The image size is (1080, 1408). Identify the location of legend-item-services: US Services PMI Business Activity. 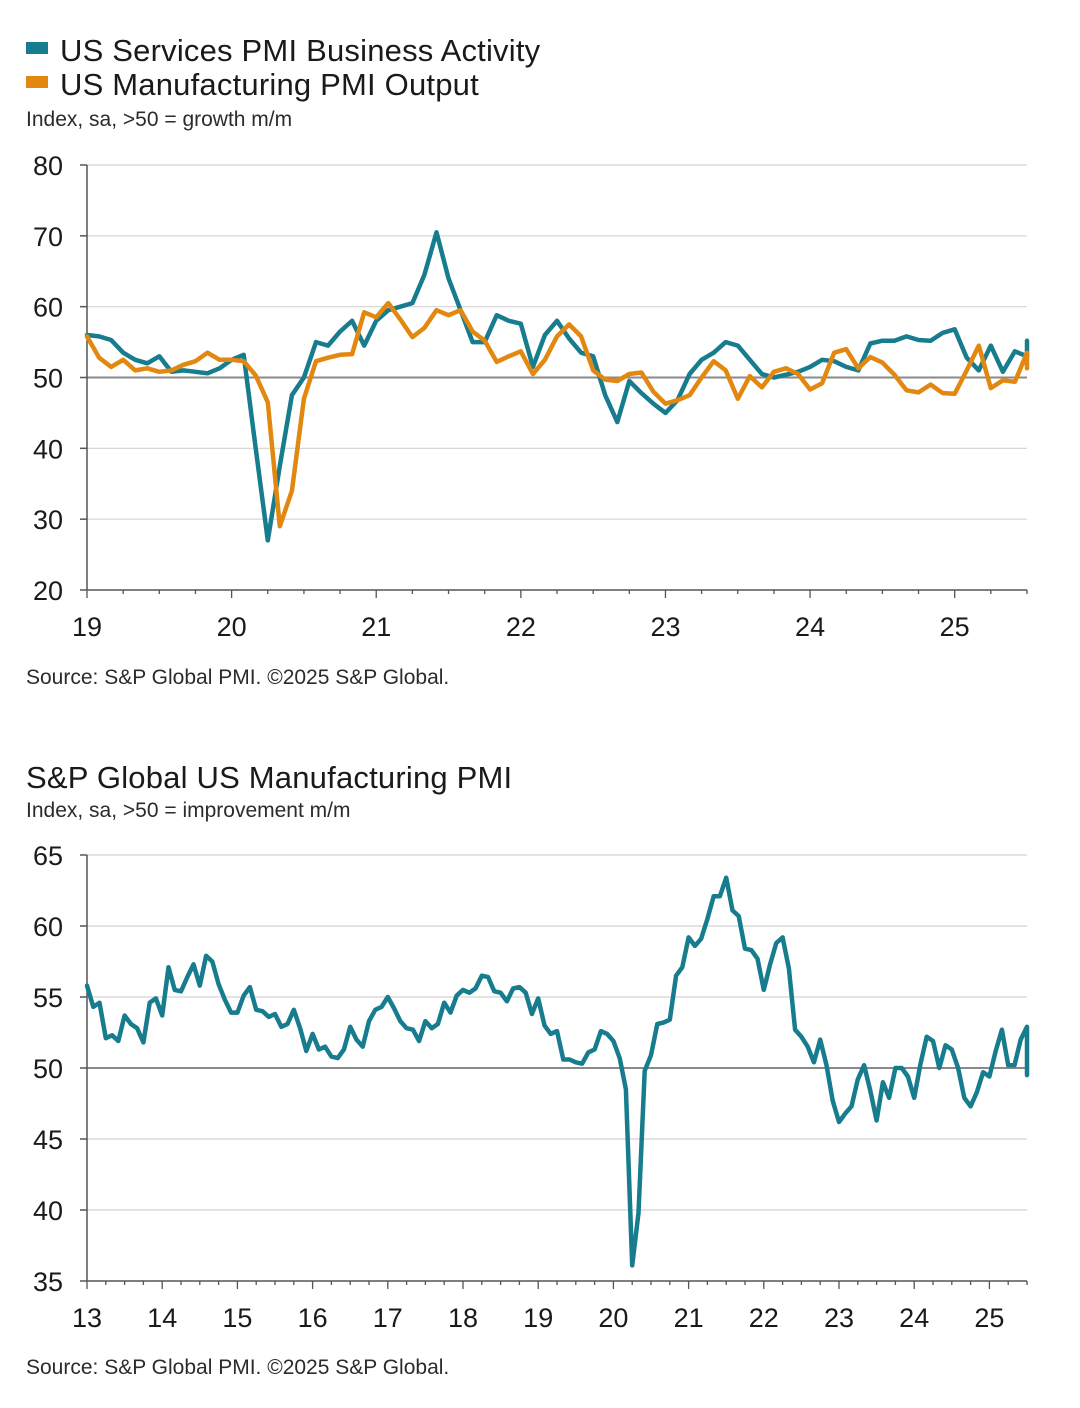
(283, 50).